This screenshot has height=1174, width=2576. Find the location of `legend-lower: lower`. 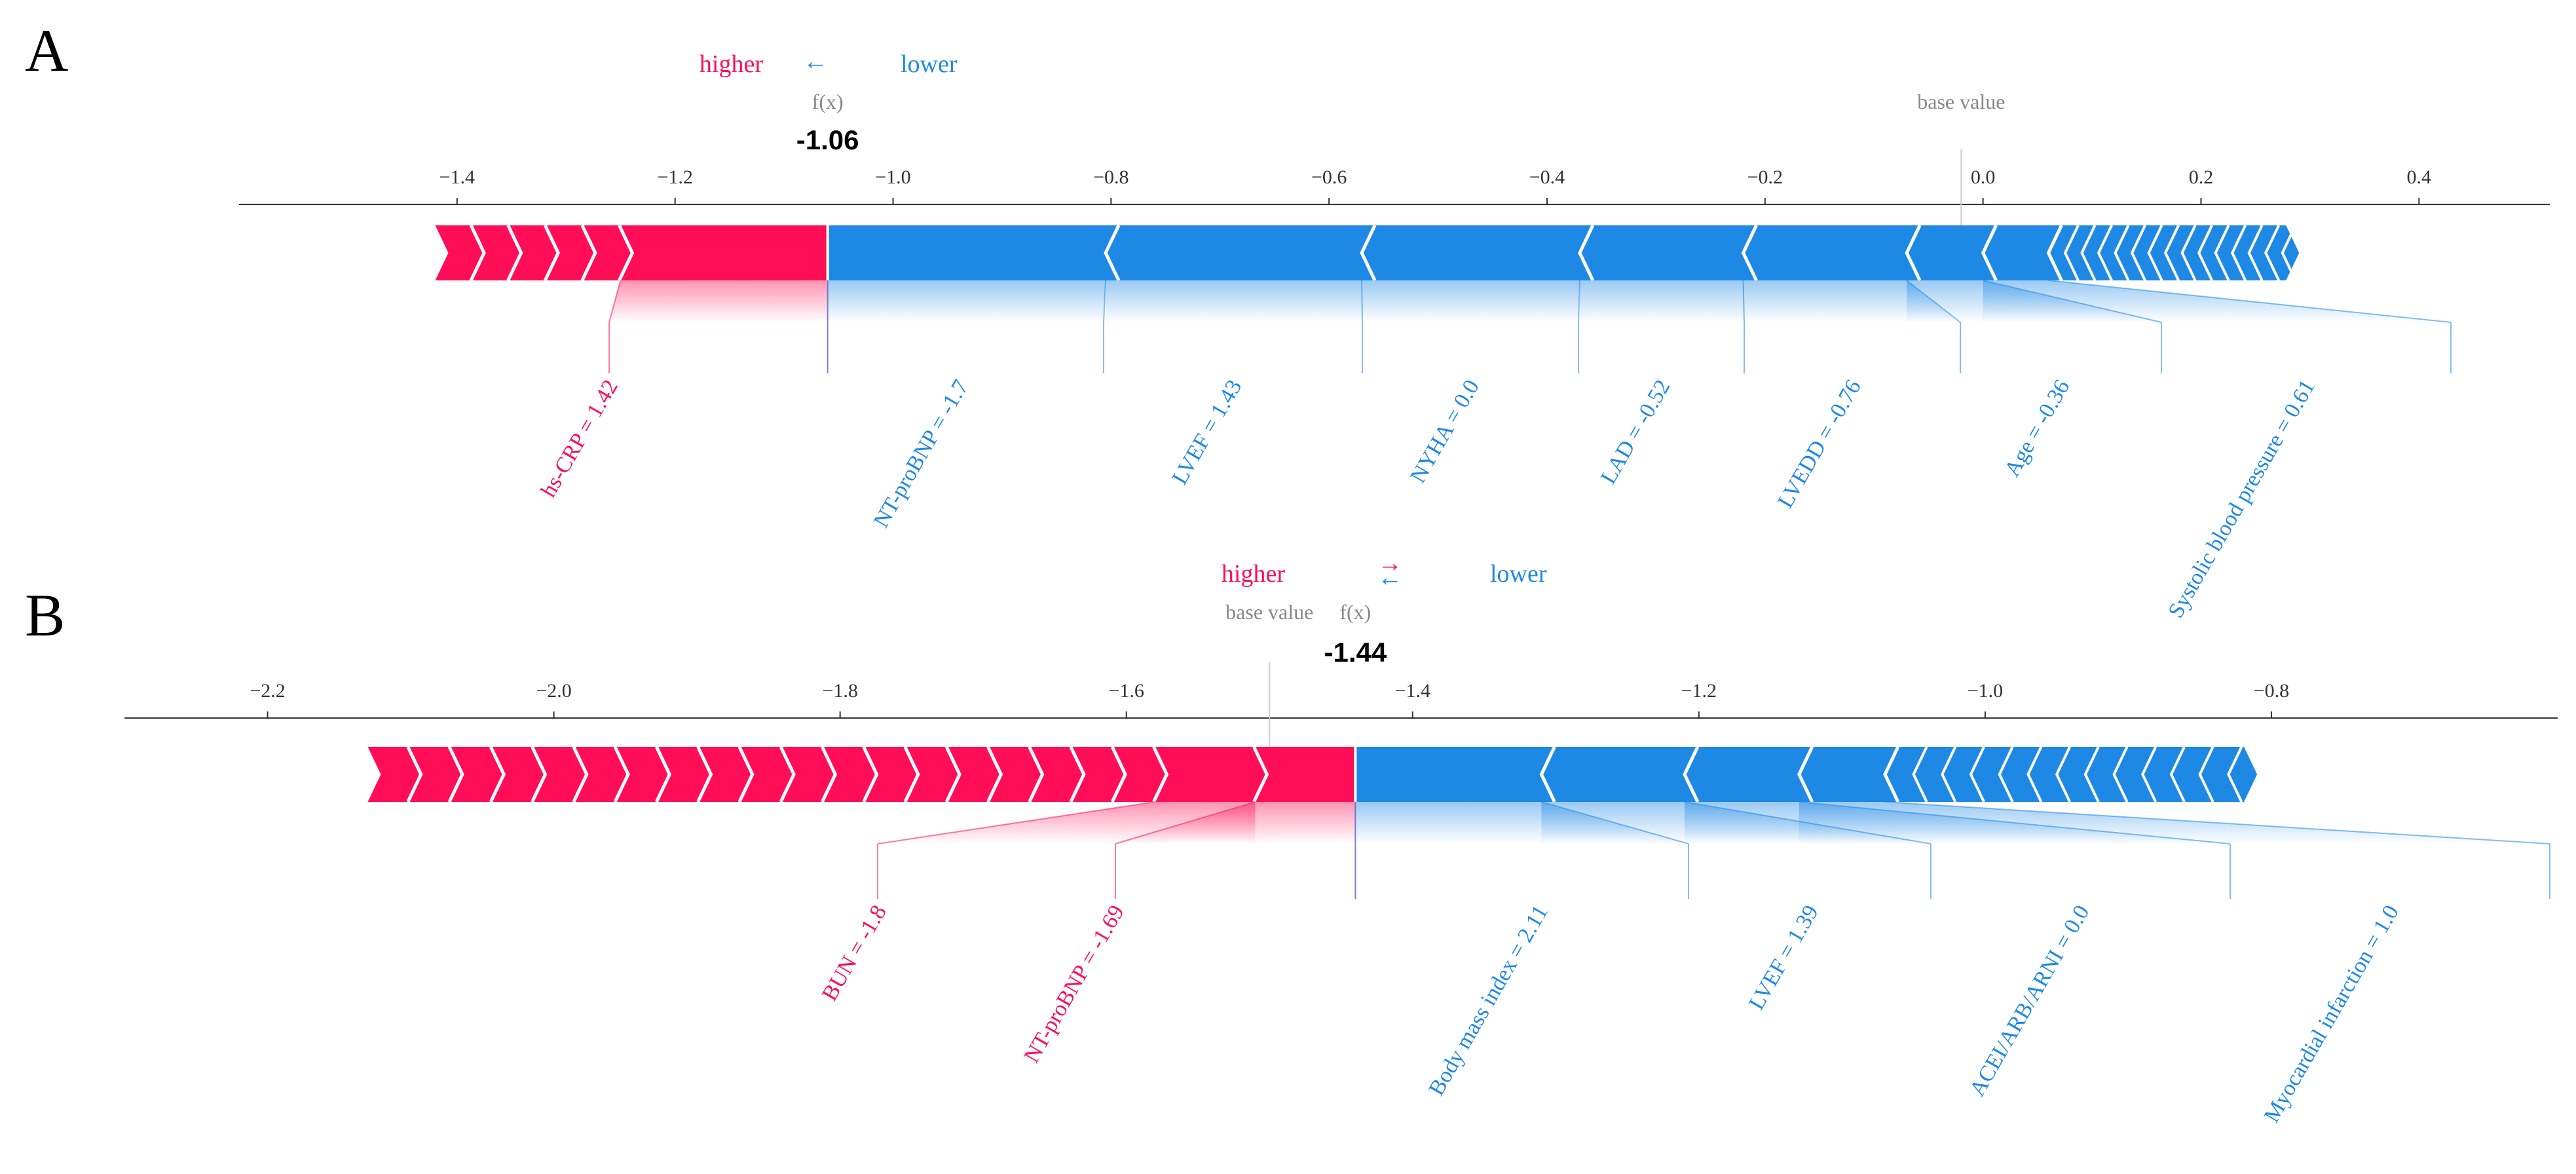

legend-lower: lower is located at coordinates (929, 64).